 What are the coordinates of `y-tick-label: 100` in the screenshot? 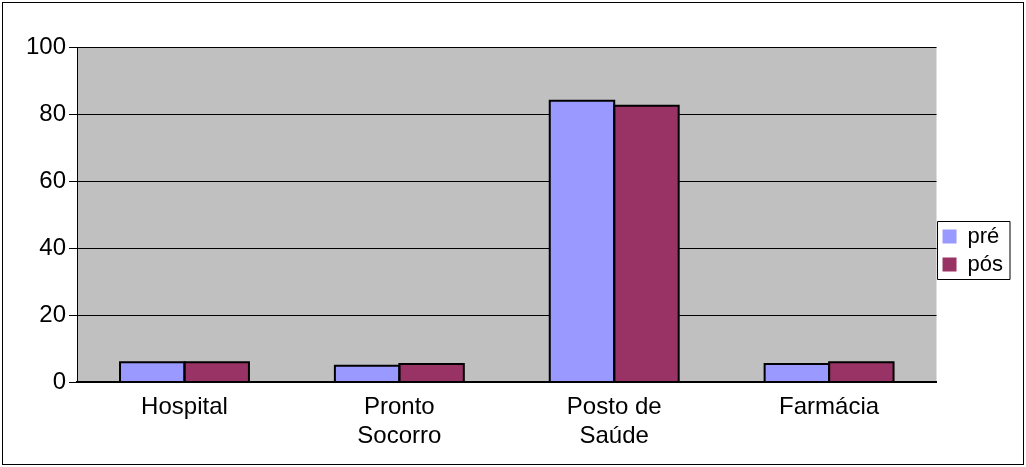 It's located at (46, 45).